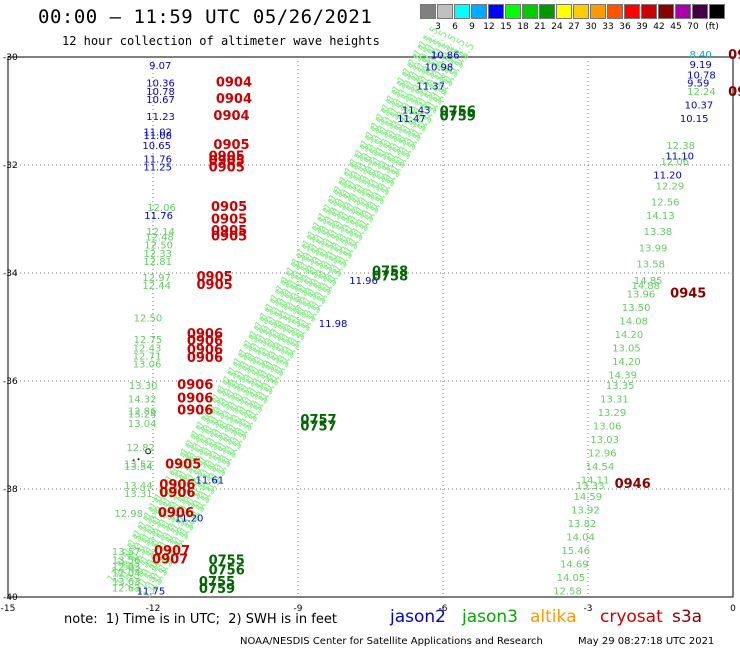  What do you see at coordinates (633, 321) in the screenshot?
I see `track-label: 14.08` at bounding box center [633, 321].